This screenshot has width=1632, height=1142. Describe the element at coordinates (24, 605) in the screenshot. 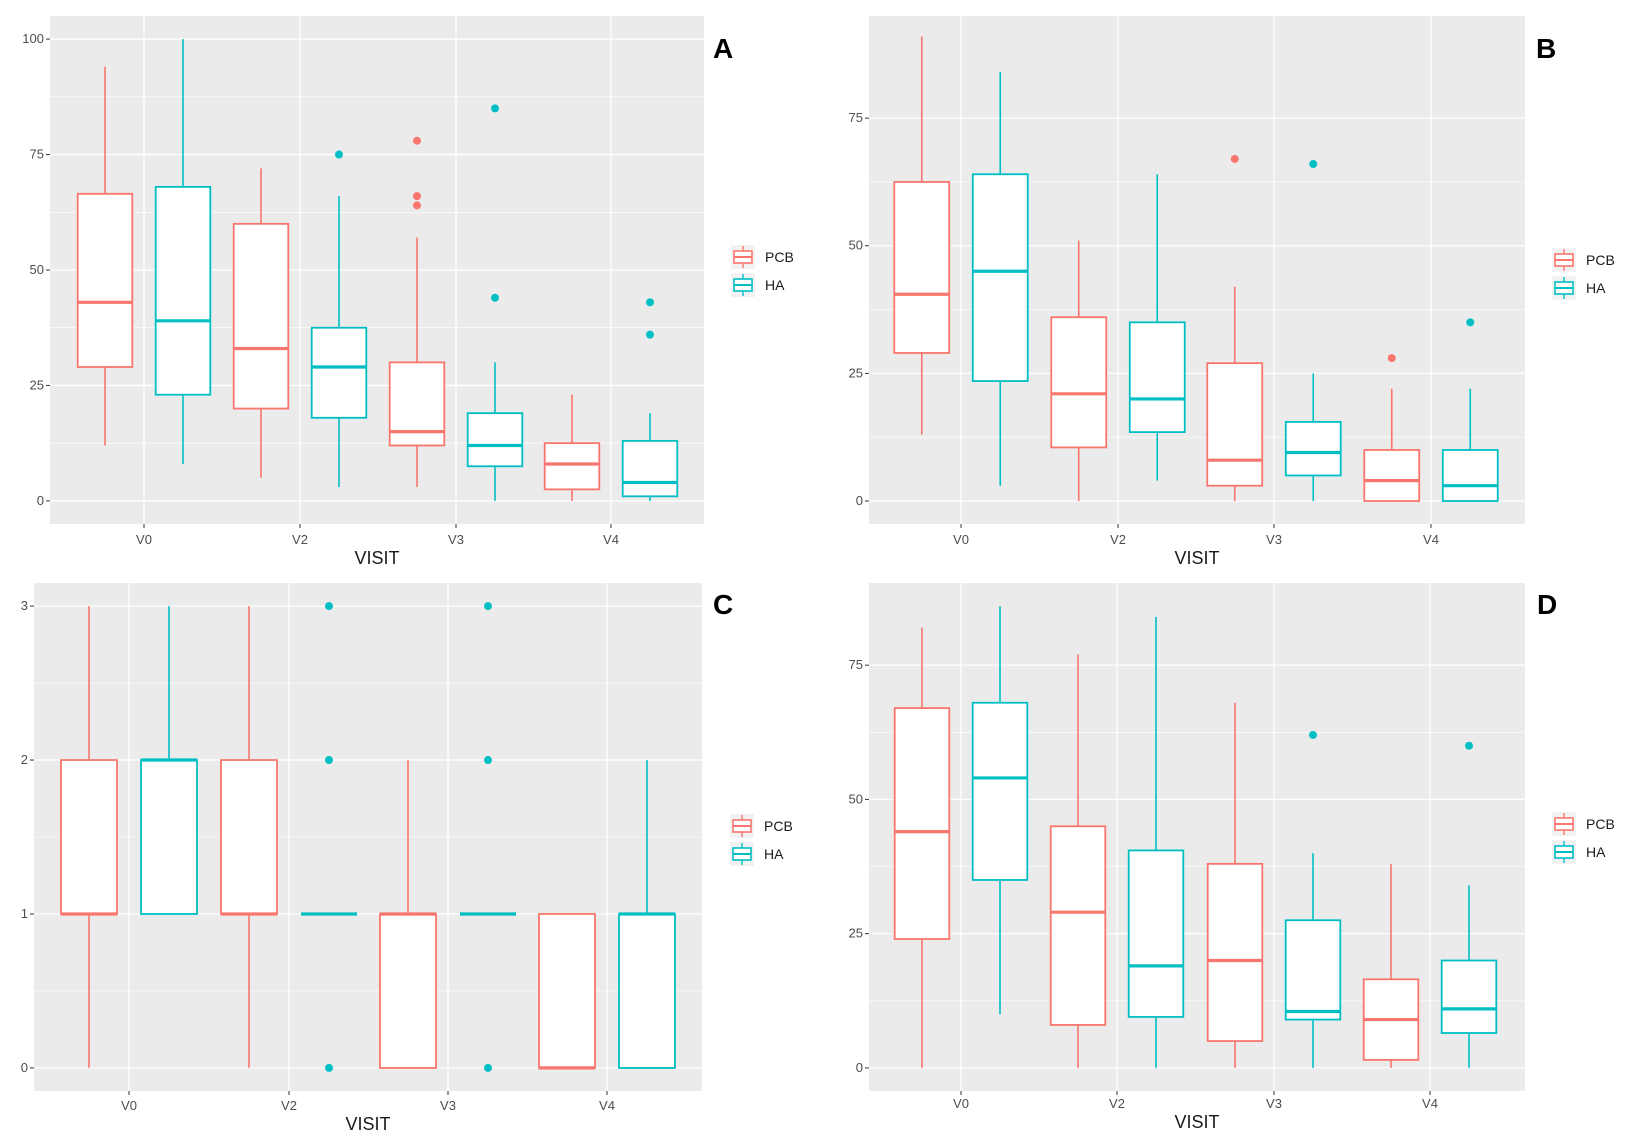

I see `y-tick-label: 3` at that location.